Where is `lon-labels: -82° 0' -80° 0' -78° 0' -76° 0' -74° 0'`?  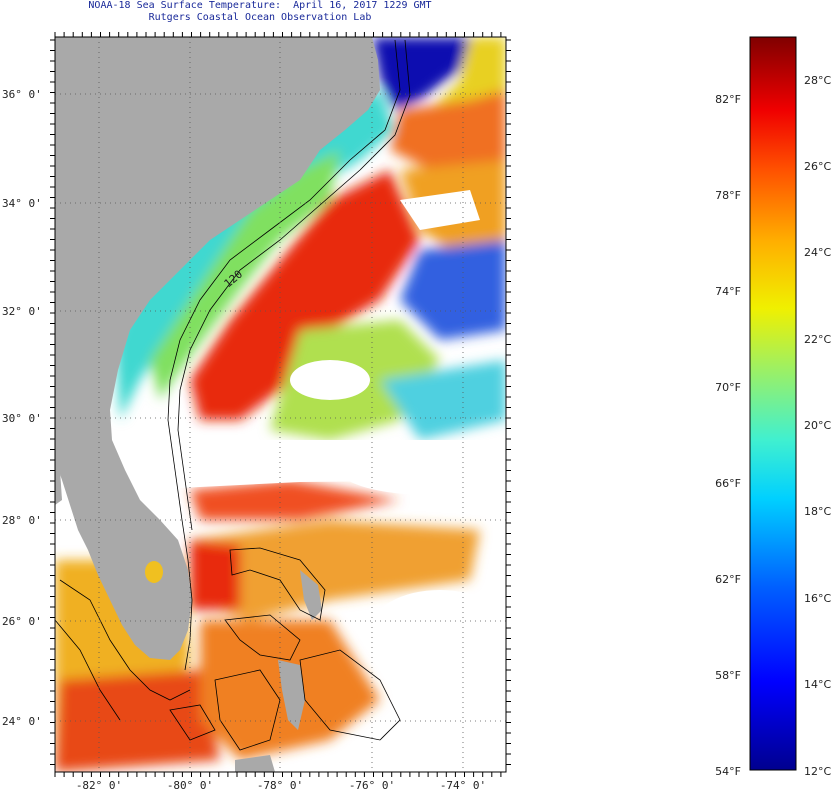
lon-labels: -82° 0' -80° 0' -78° 0' -76° 0' -74° 0' is located at coordinates (281, 785).